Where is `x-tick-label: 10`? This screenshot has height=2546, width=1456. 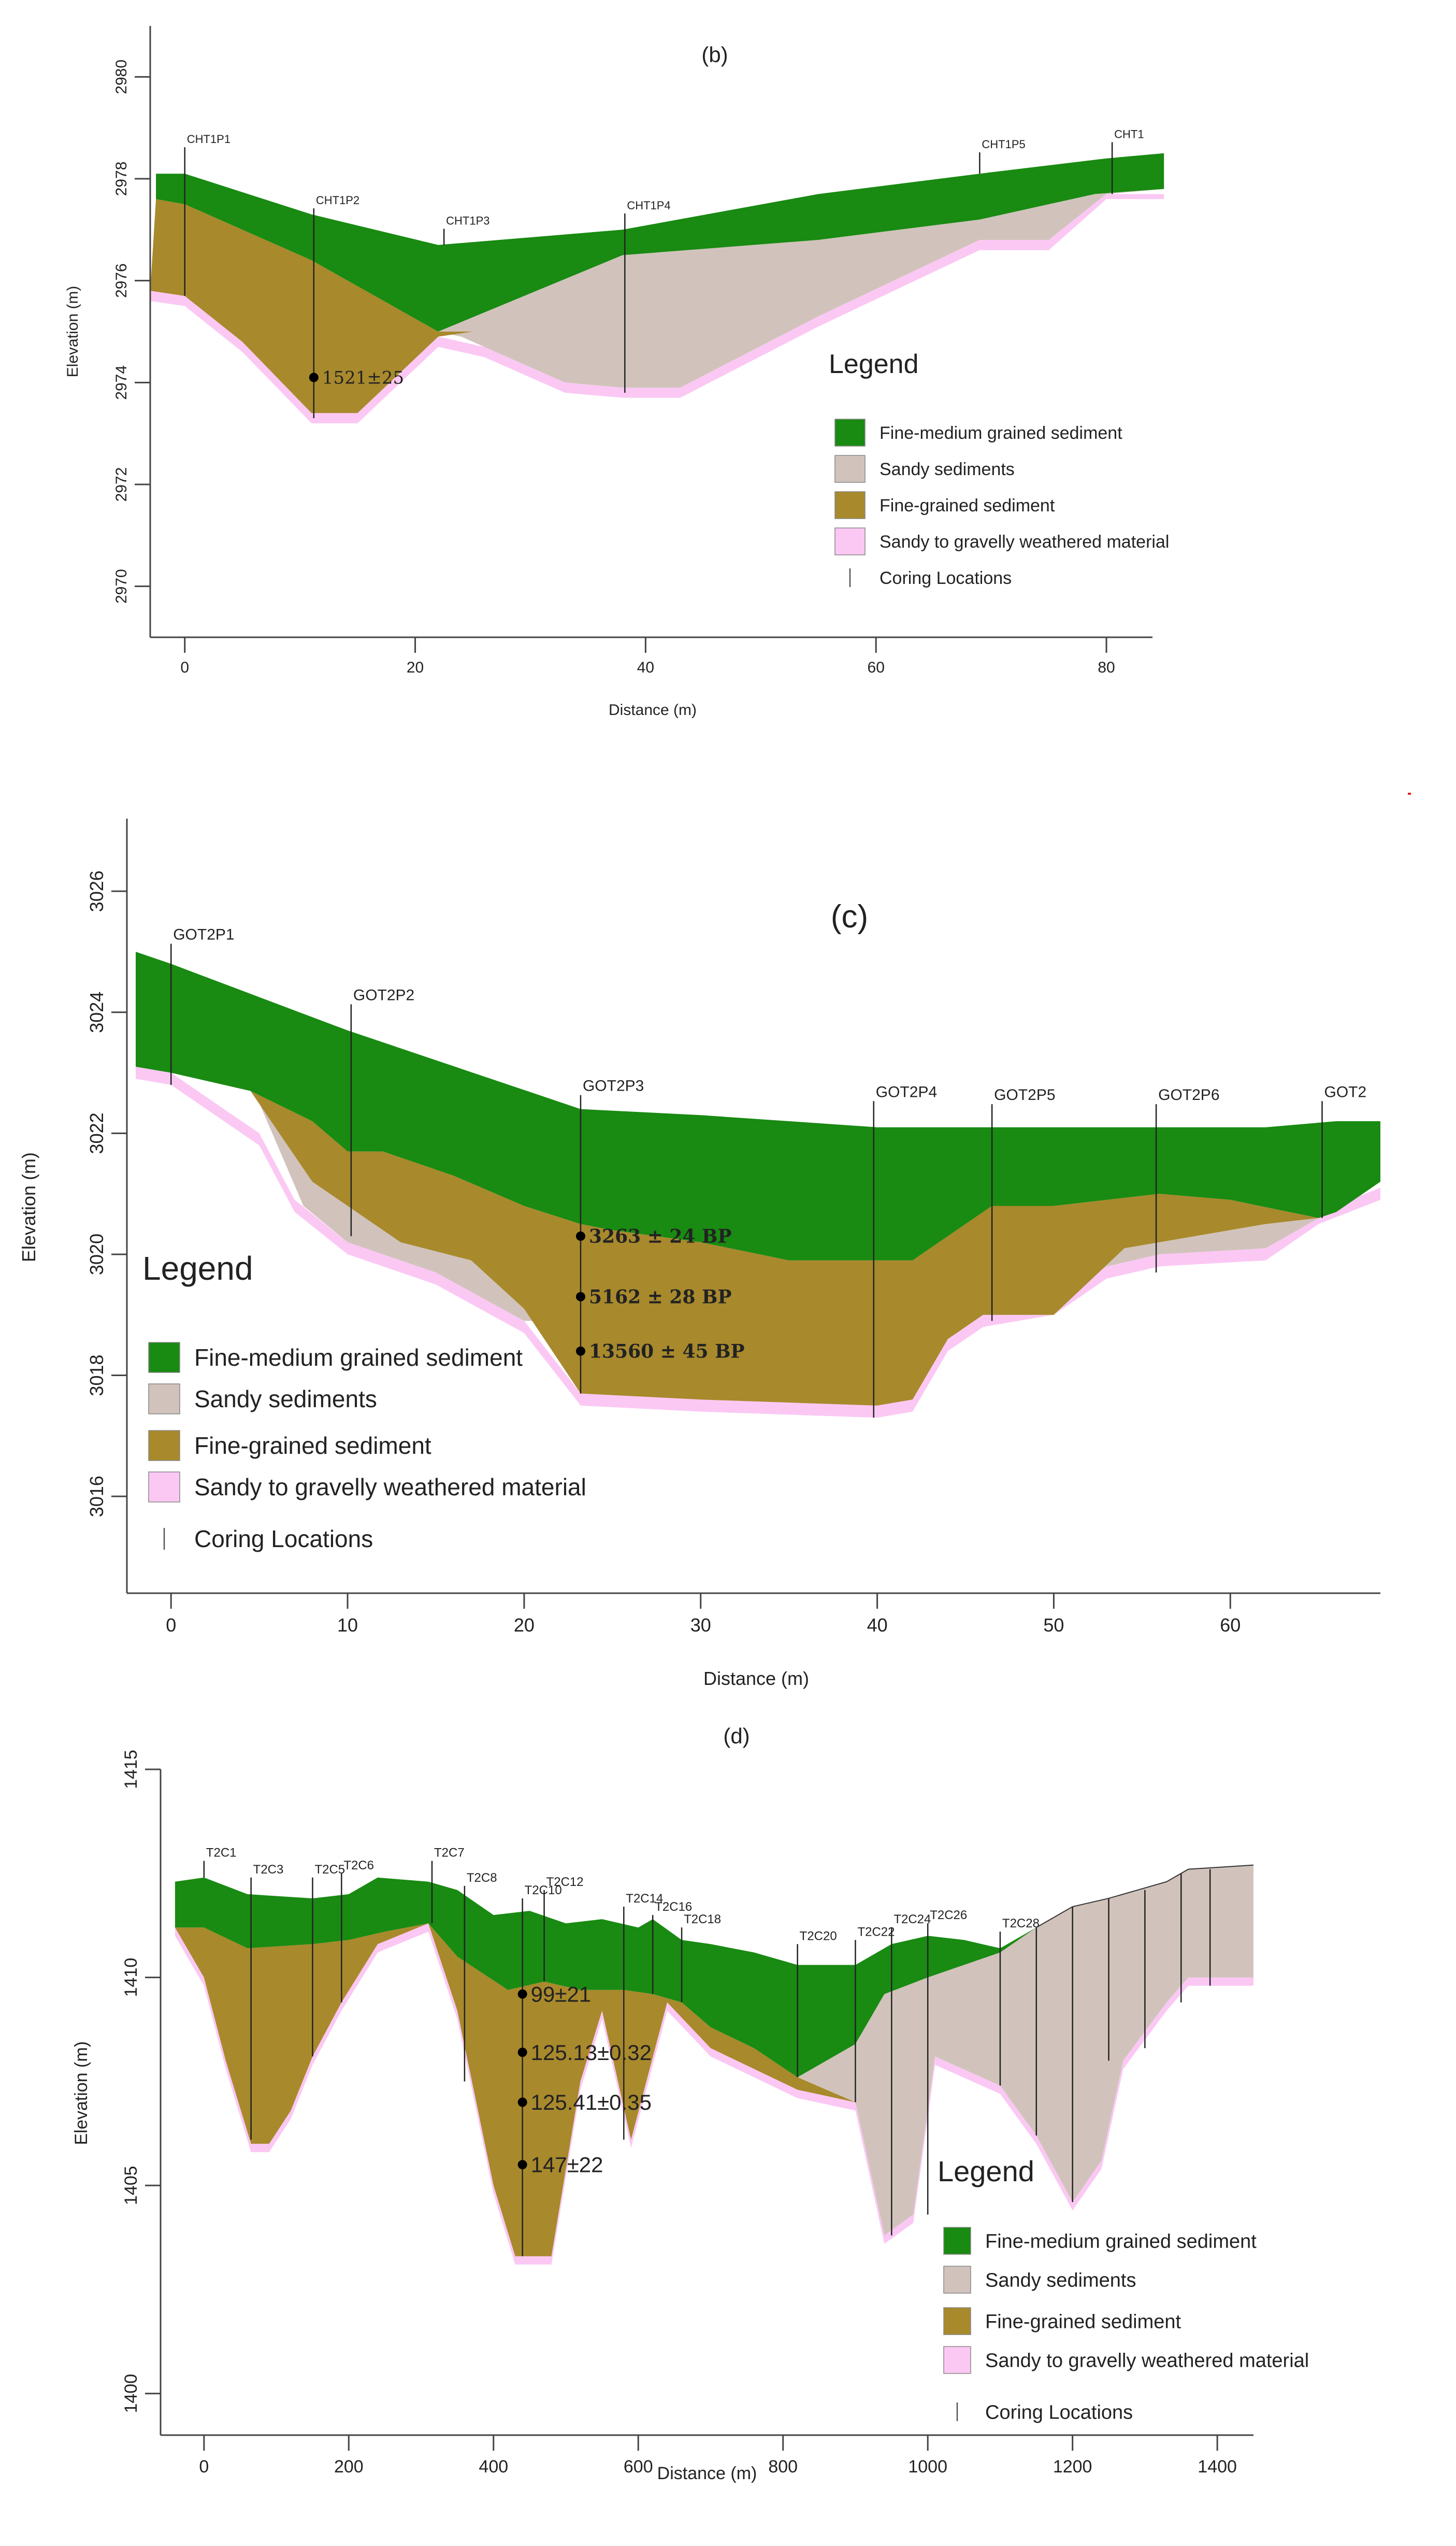
x-tick-label: 10 is located at coordinates (347, 1625).